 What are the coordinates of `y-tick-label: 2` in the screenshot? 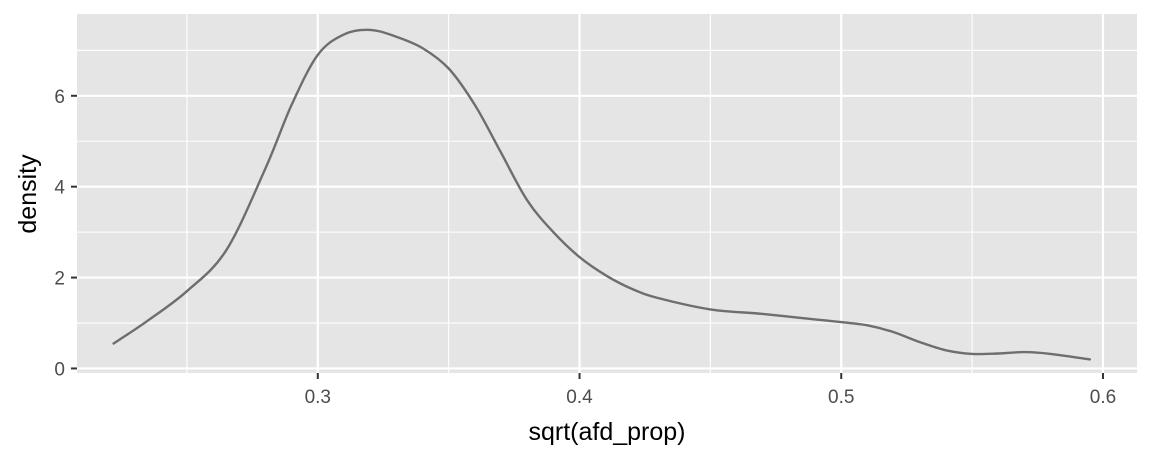 It's located at (59, 279).